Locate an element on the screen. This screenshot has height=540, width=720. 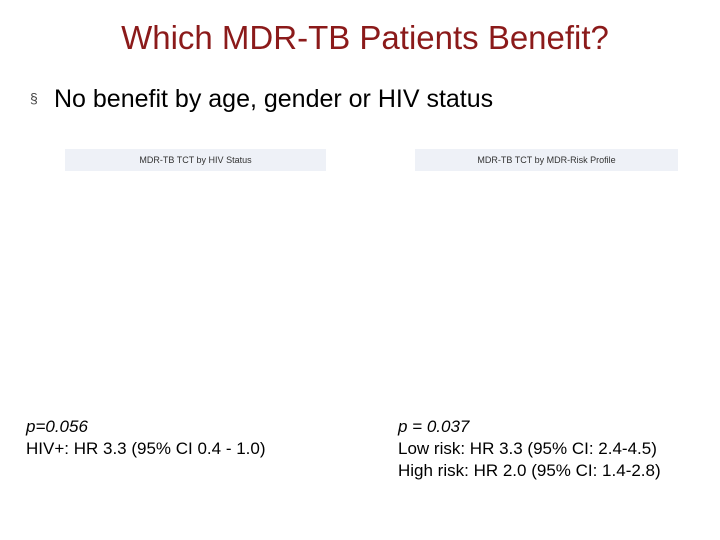
hiv-status-stats: p=0.056 HIV+: HR 3.3 (95% CI 0.4 - 1.0) is located at coordinates (146, 438).